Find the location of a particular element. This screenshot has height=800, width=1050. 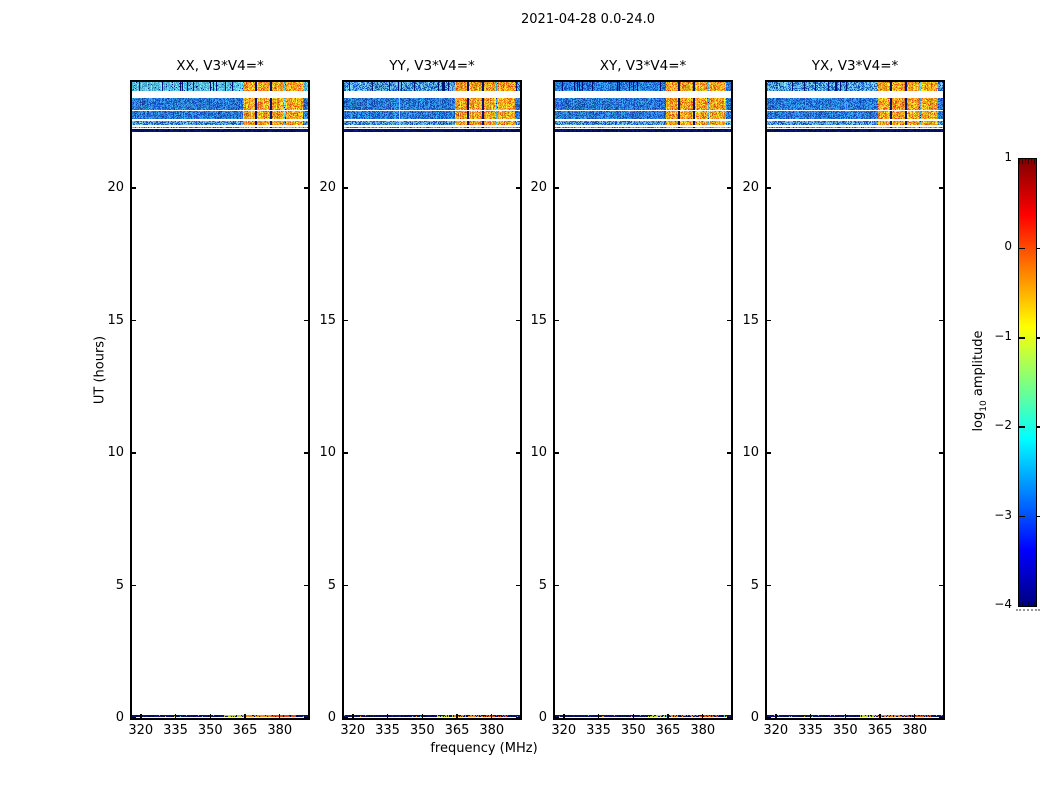

y-tick-label-xx-0: 0 is located at coordinates (119, 717).